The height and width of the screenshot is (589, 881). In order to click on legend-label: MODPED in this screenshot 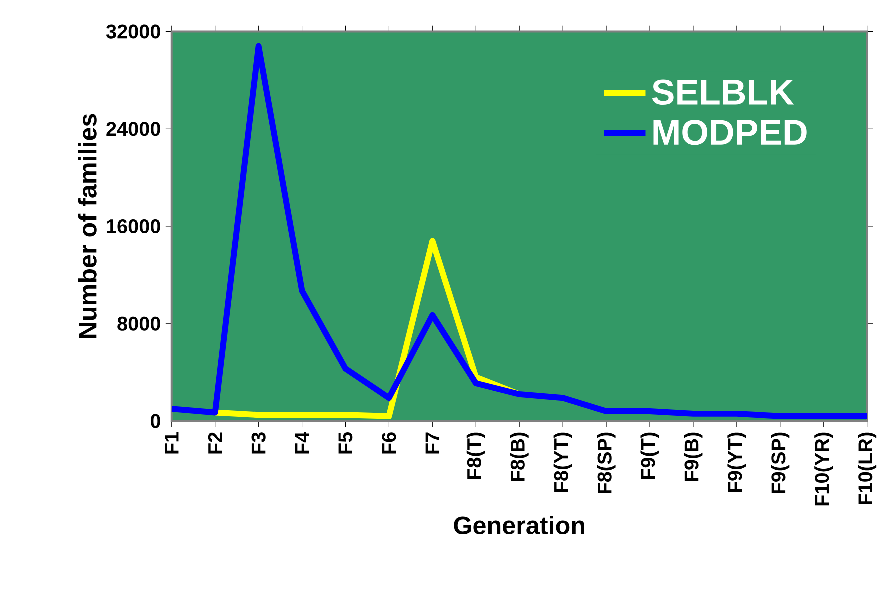, I will do `click(730, 133)`.